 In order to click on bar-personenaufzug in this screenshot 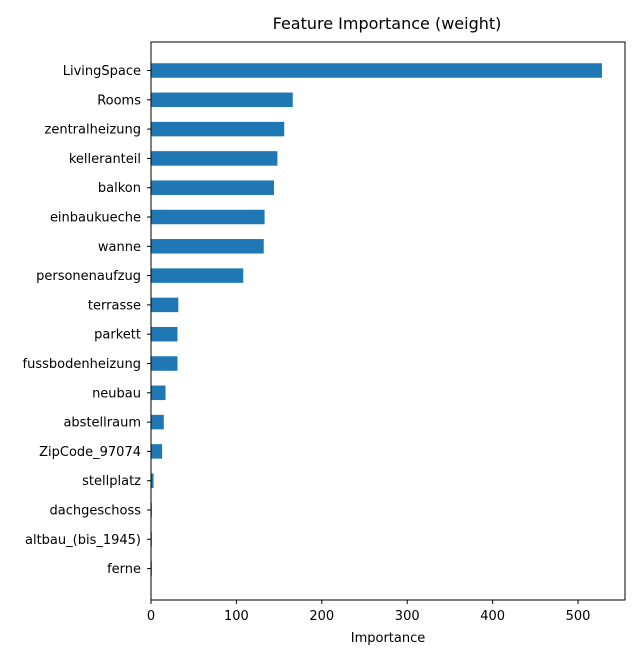, I will do `click(197, 275)`.